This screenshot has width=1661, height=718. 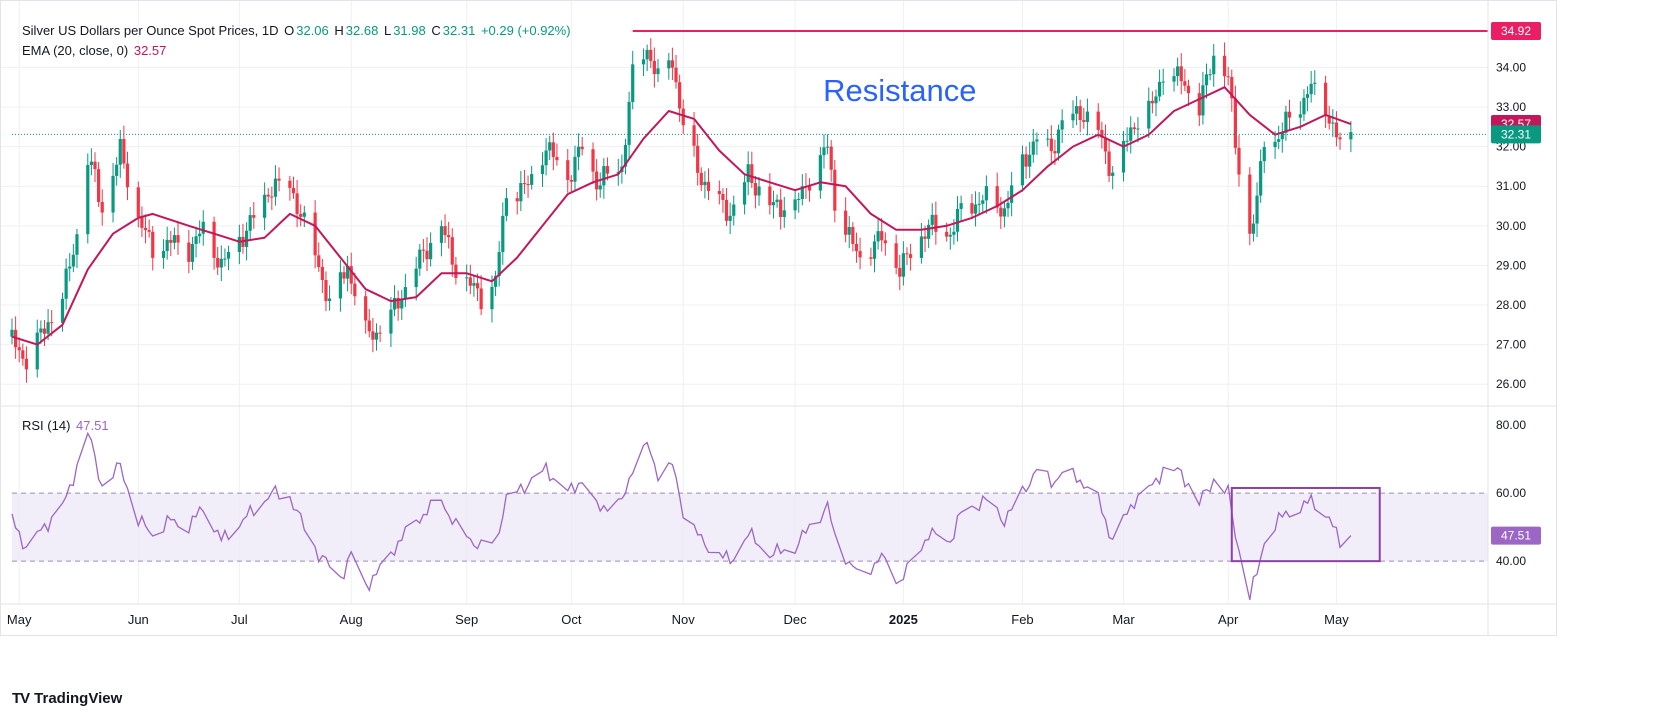 I want to click on ema-label: EMA (20, close, 0), so click(x=75, y=50).